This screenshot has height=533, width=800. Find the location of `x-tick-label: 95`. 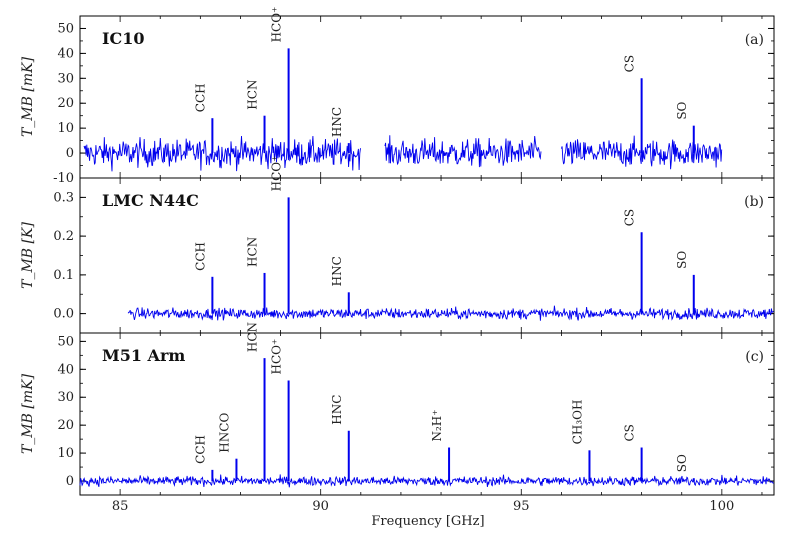

x-tick-label: 95 is located at coordinates (521, 506).